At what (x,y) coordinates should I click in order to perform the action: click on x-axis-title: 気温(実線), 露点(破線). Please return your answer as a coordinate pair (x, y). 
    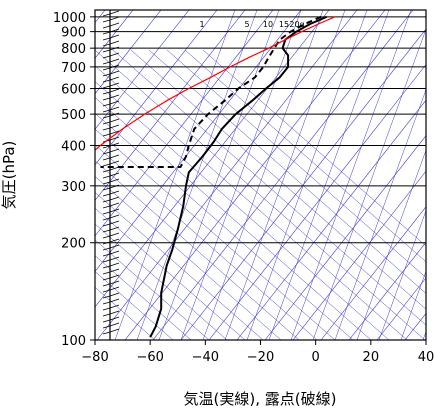
    Looking at the image, I should click on (260, 399).